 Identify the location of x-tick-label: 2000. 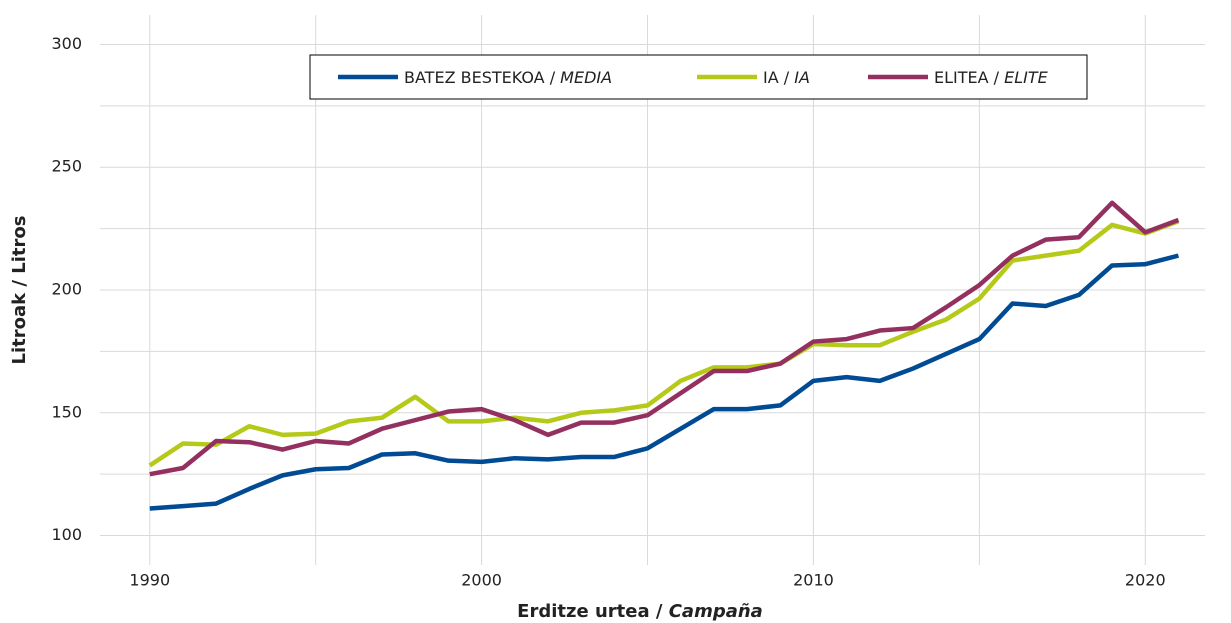
(481, 580).